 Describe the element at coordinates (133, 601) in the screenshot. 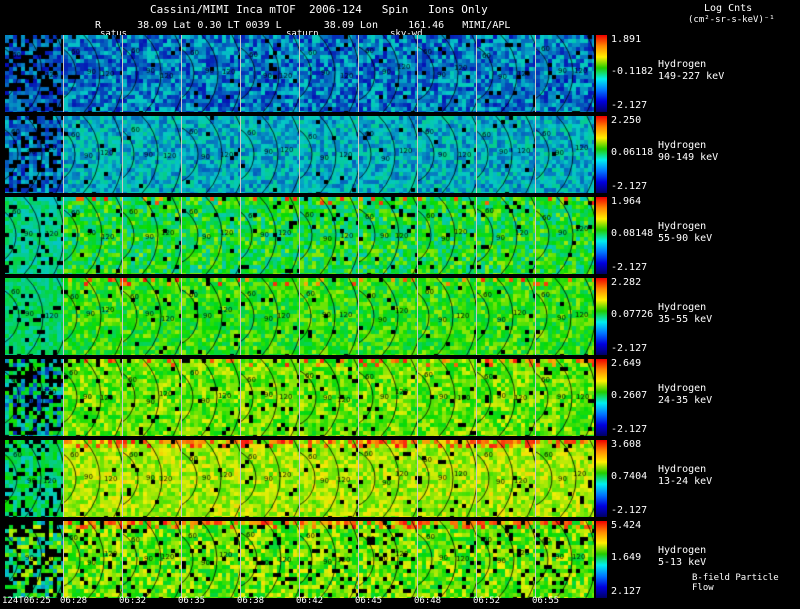

I see `time-tick: 06:32` at that location.